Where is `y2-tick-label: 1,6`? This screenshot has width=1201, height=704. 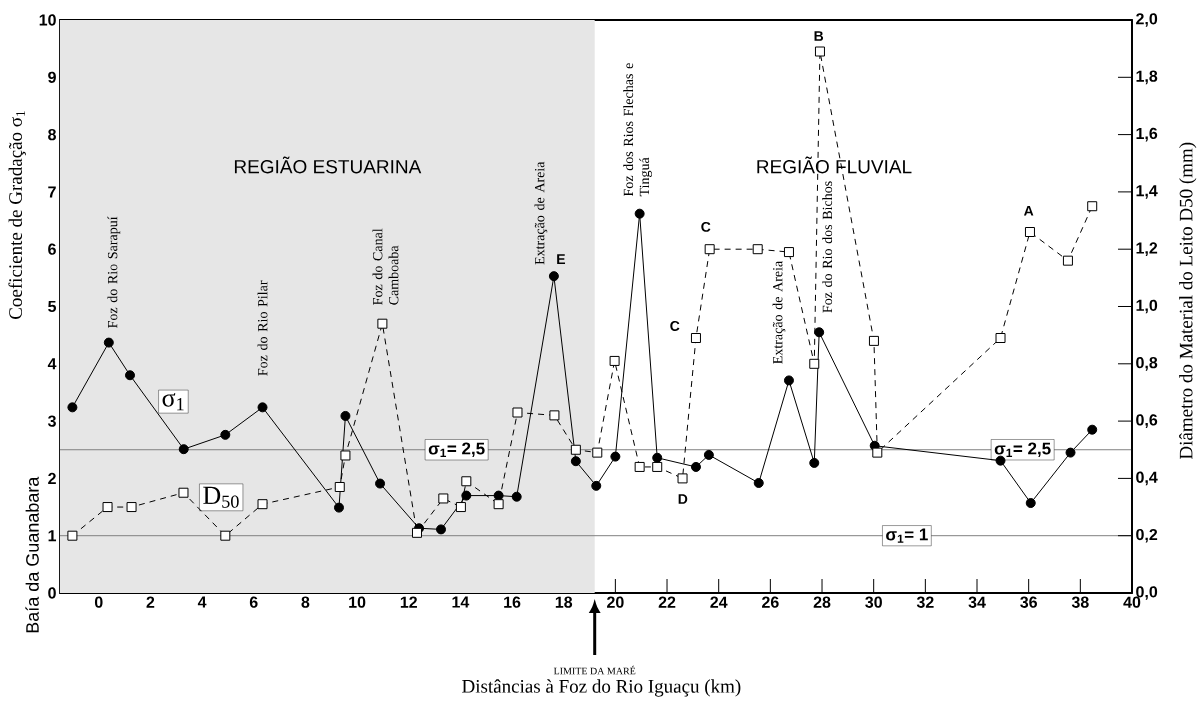 y2-tick-label: 1,6 is located at coordinates (1147, 134).